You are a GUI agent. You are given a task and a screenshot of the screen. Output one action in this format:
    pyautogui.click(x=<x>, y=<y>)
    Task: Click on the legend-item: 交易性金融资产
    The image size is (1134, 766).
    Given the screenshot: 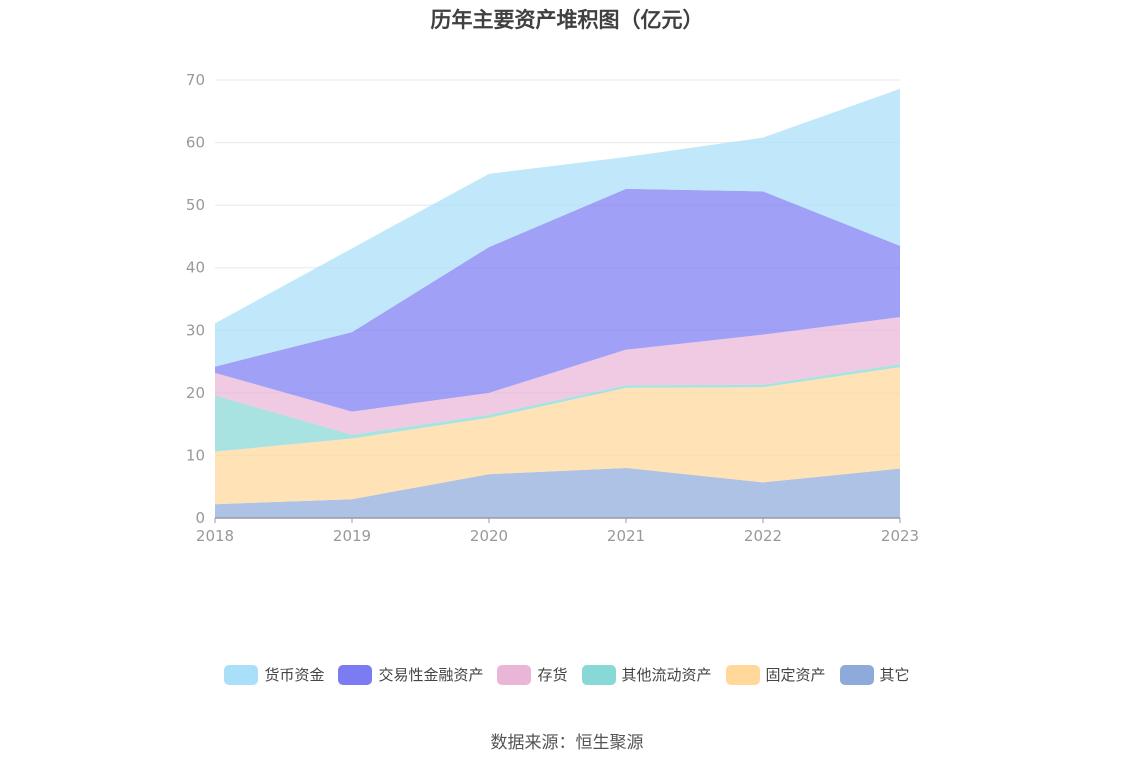 What is the action you would take?
    pyautogui.click(x=410, y=674)
    